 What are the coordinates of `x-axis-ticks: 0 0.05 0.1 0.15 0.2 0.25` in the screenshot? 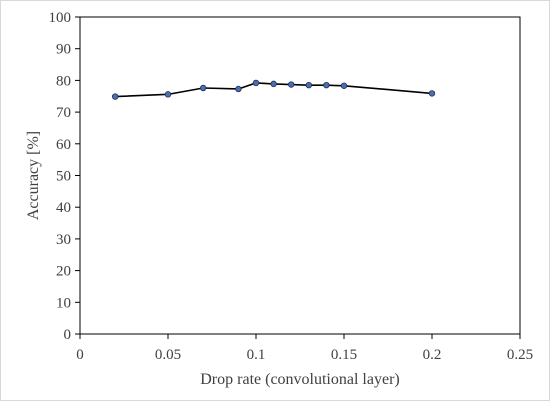 It's located at (304, 348).